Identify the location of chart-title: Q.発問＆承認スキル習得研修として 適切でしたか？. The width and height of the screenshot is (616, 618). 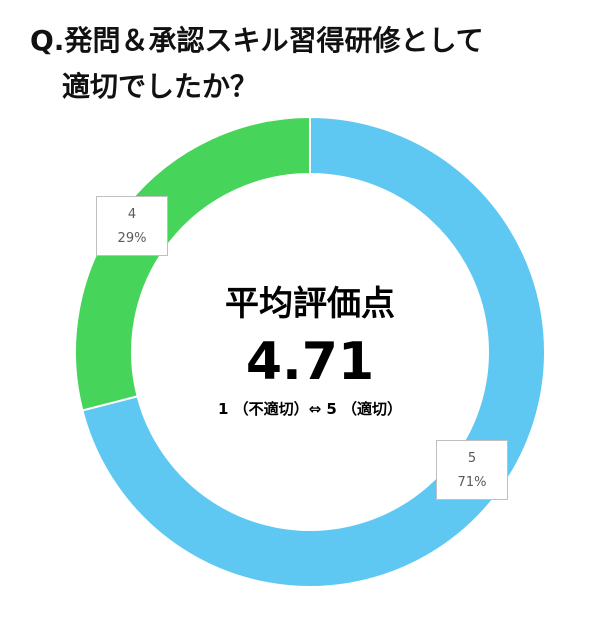
(320, 64).